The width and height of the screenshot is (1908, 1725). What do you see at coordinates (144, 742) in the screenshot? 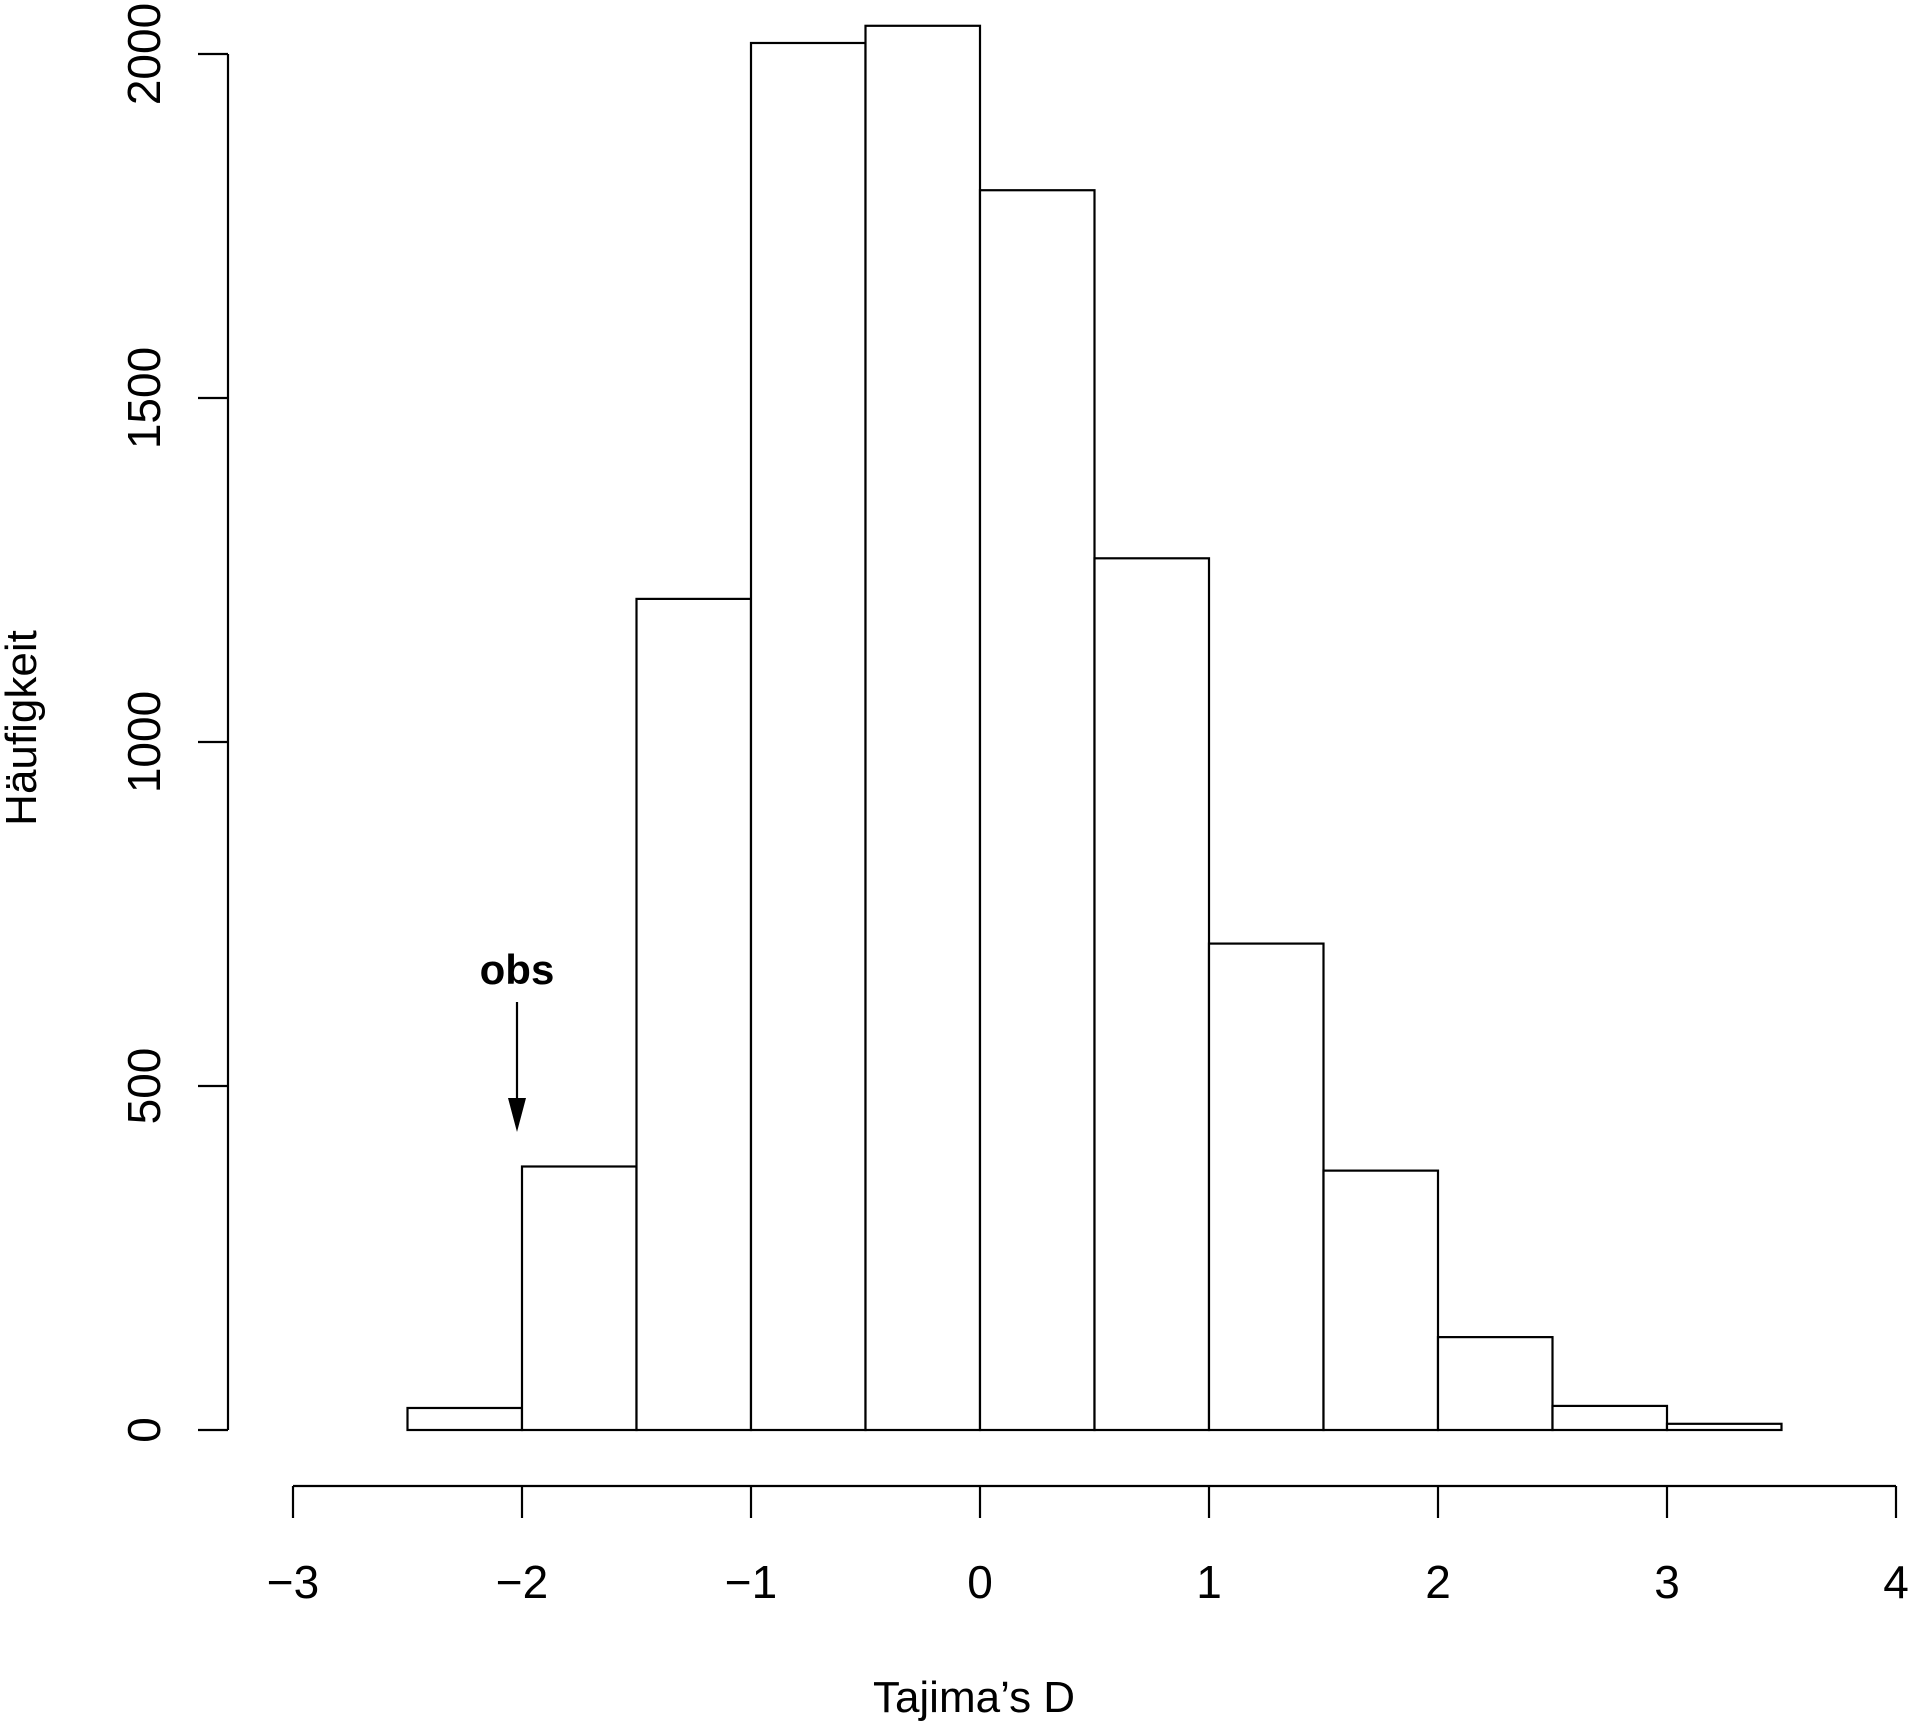
I see `y-tick-label: 1000` at bounding box center [144, 742].